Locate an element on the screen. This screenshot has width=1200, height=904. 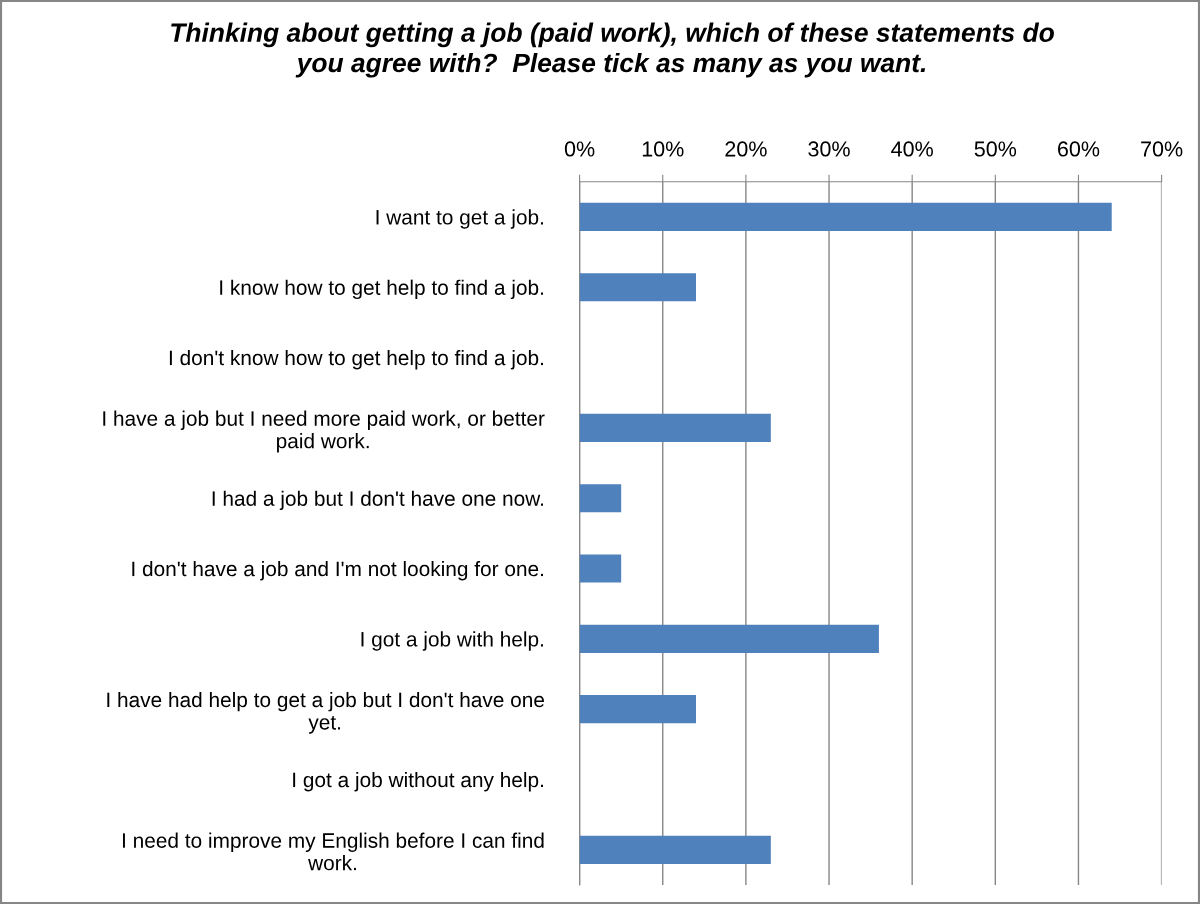
y-tick-label: I don't have a job and I'm not looking for one. is located at coordinates (338, 570).